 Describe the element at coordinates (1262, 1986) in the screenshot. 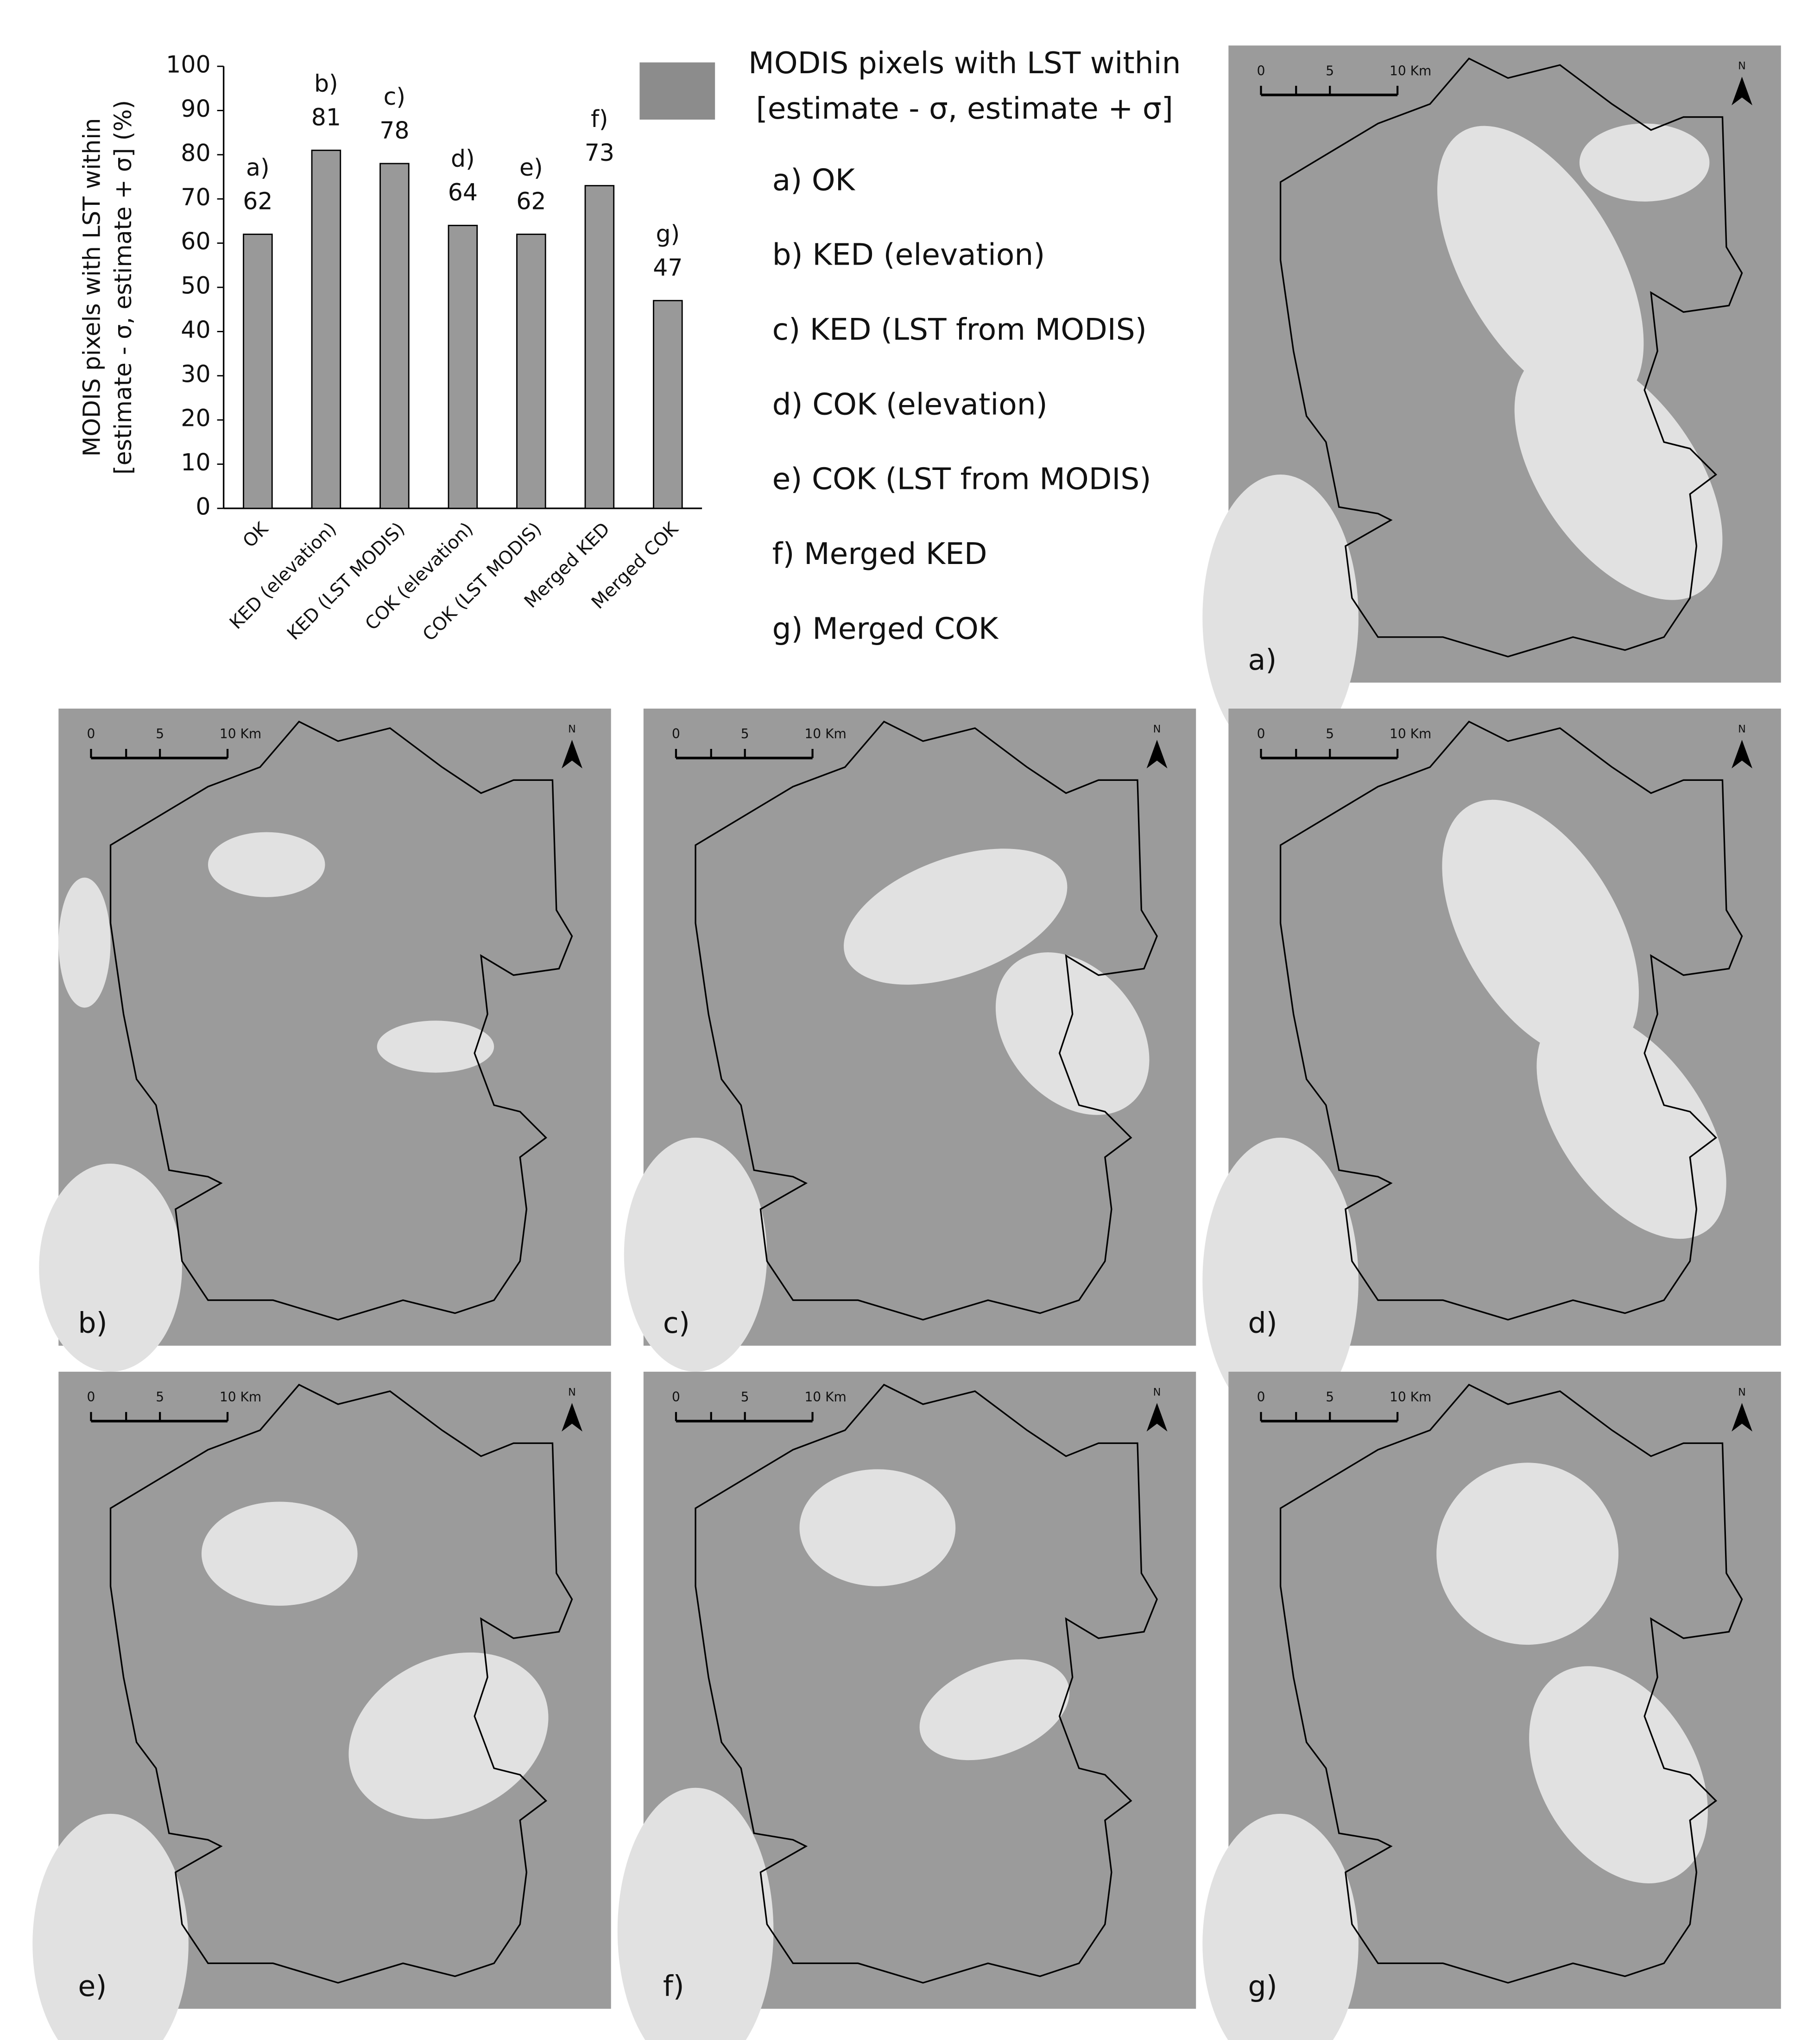

I see `panel-label: g)` at that location.